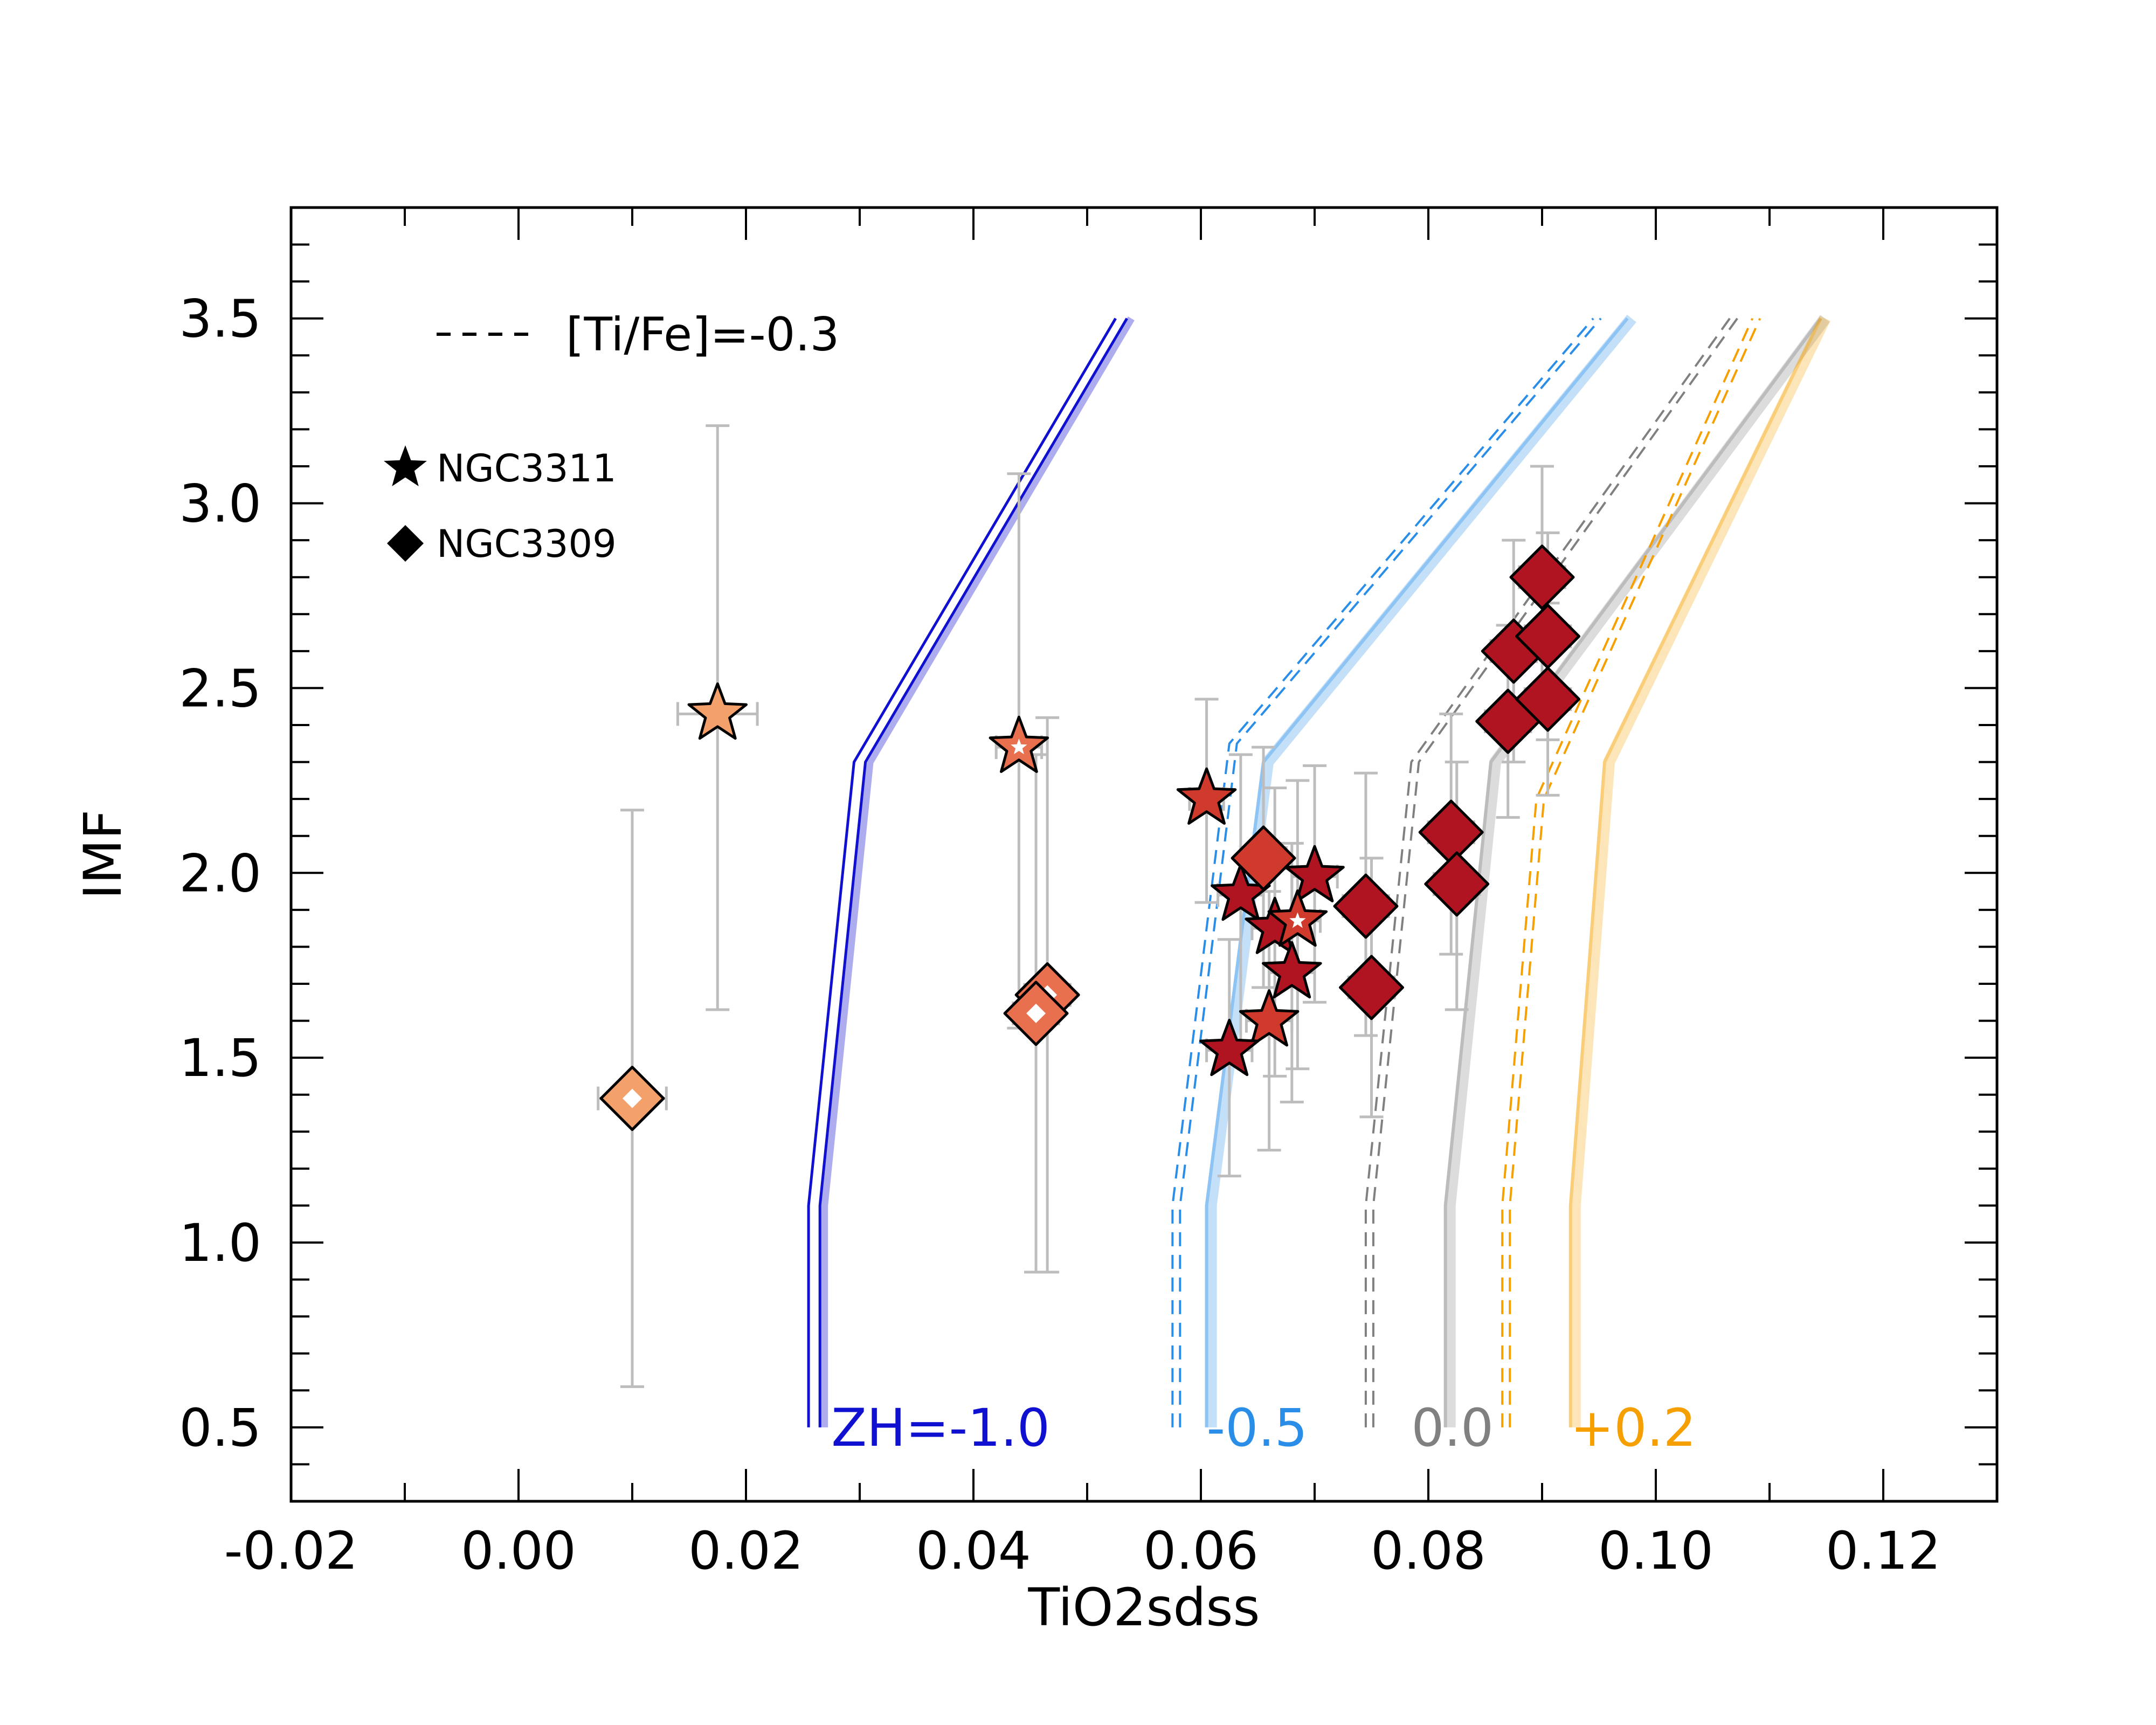  Describe the element at coordinates (220, 1058) in the screenshot. I see `y-tick-label: 1.5` at that location.